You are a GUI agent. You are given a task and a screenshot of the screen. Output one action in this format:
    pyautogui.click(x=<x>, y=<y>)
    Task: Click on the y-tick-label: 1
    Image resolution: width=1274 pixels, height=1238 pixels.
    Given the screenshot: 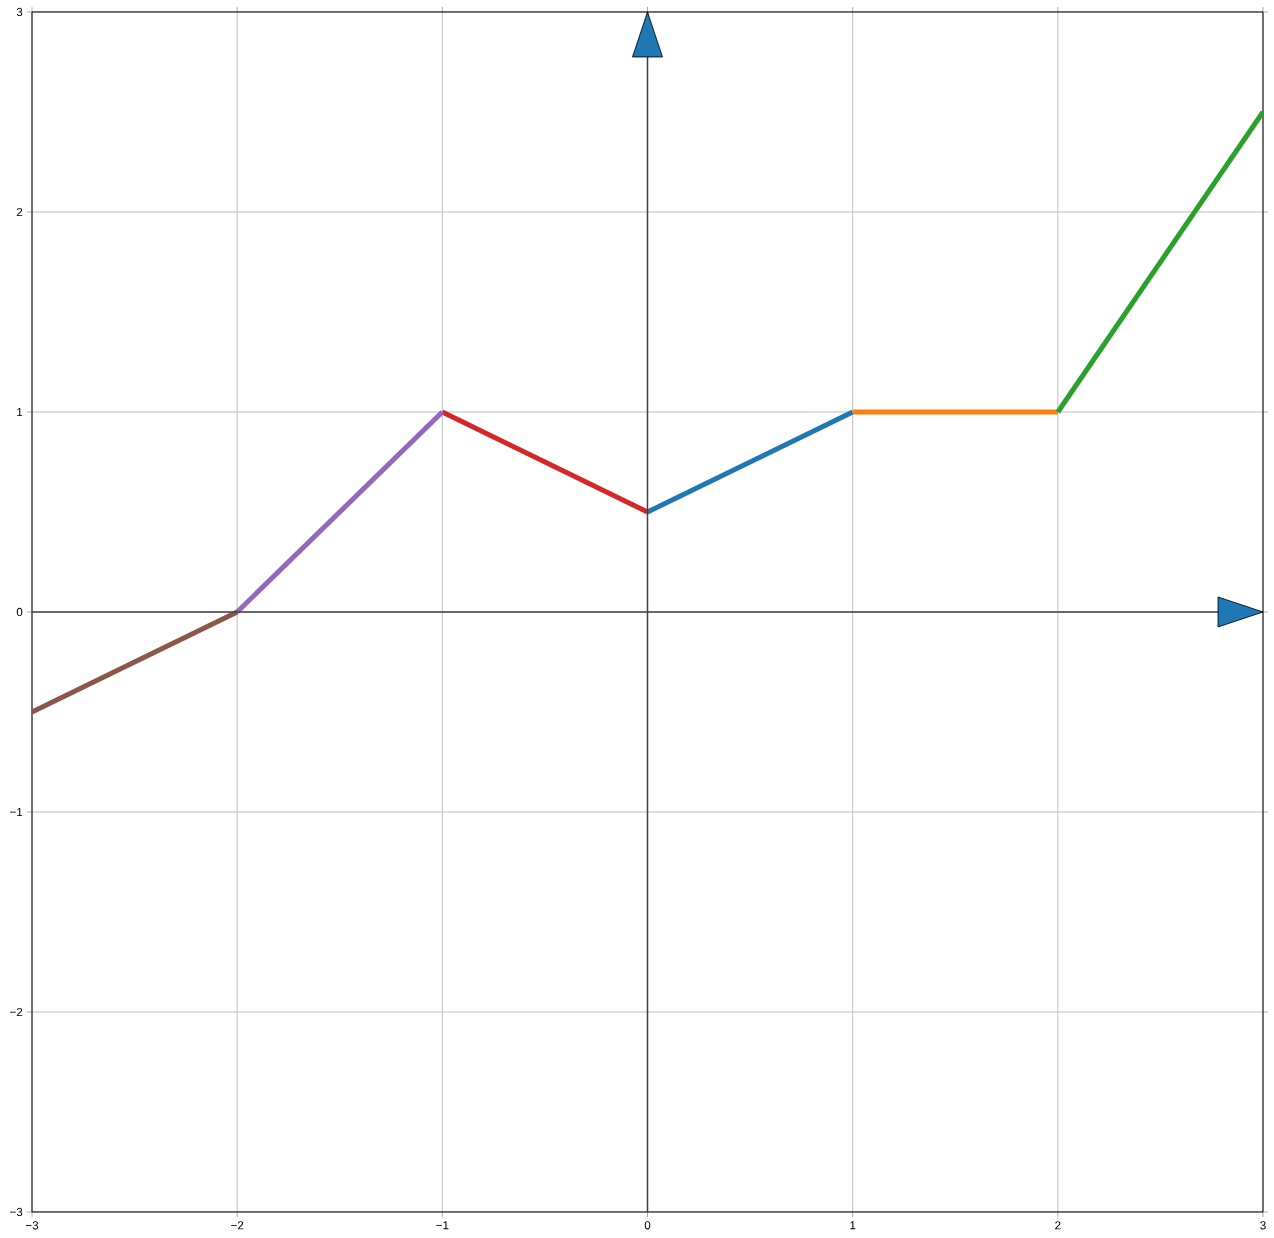 What is the action you would take?
    pyautogui.click(x=20, y=411)
    